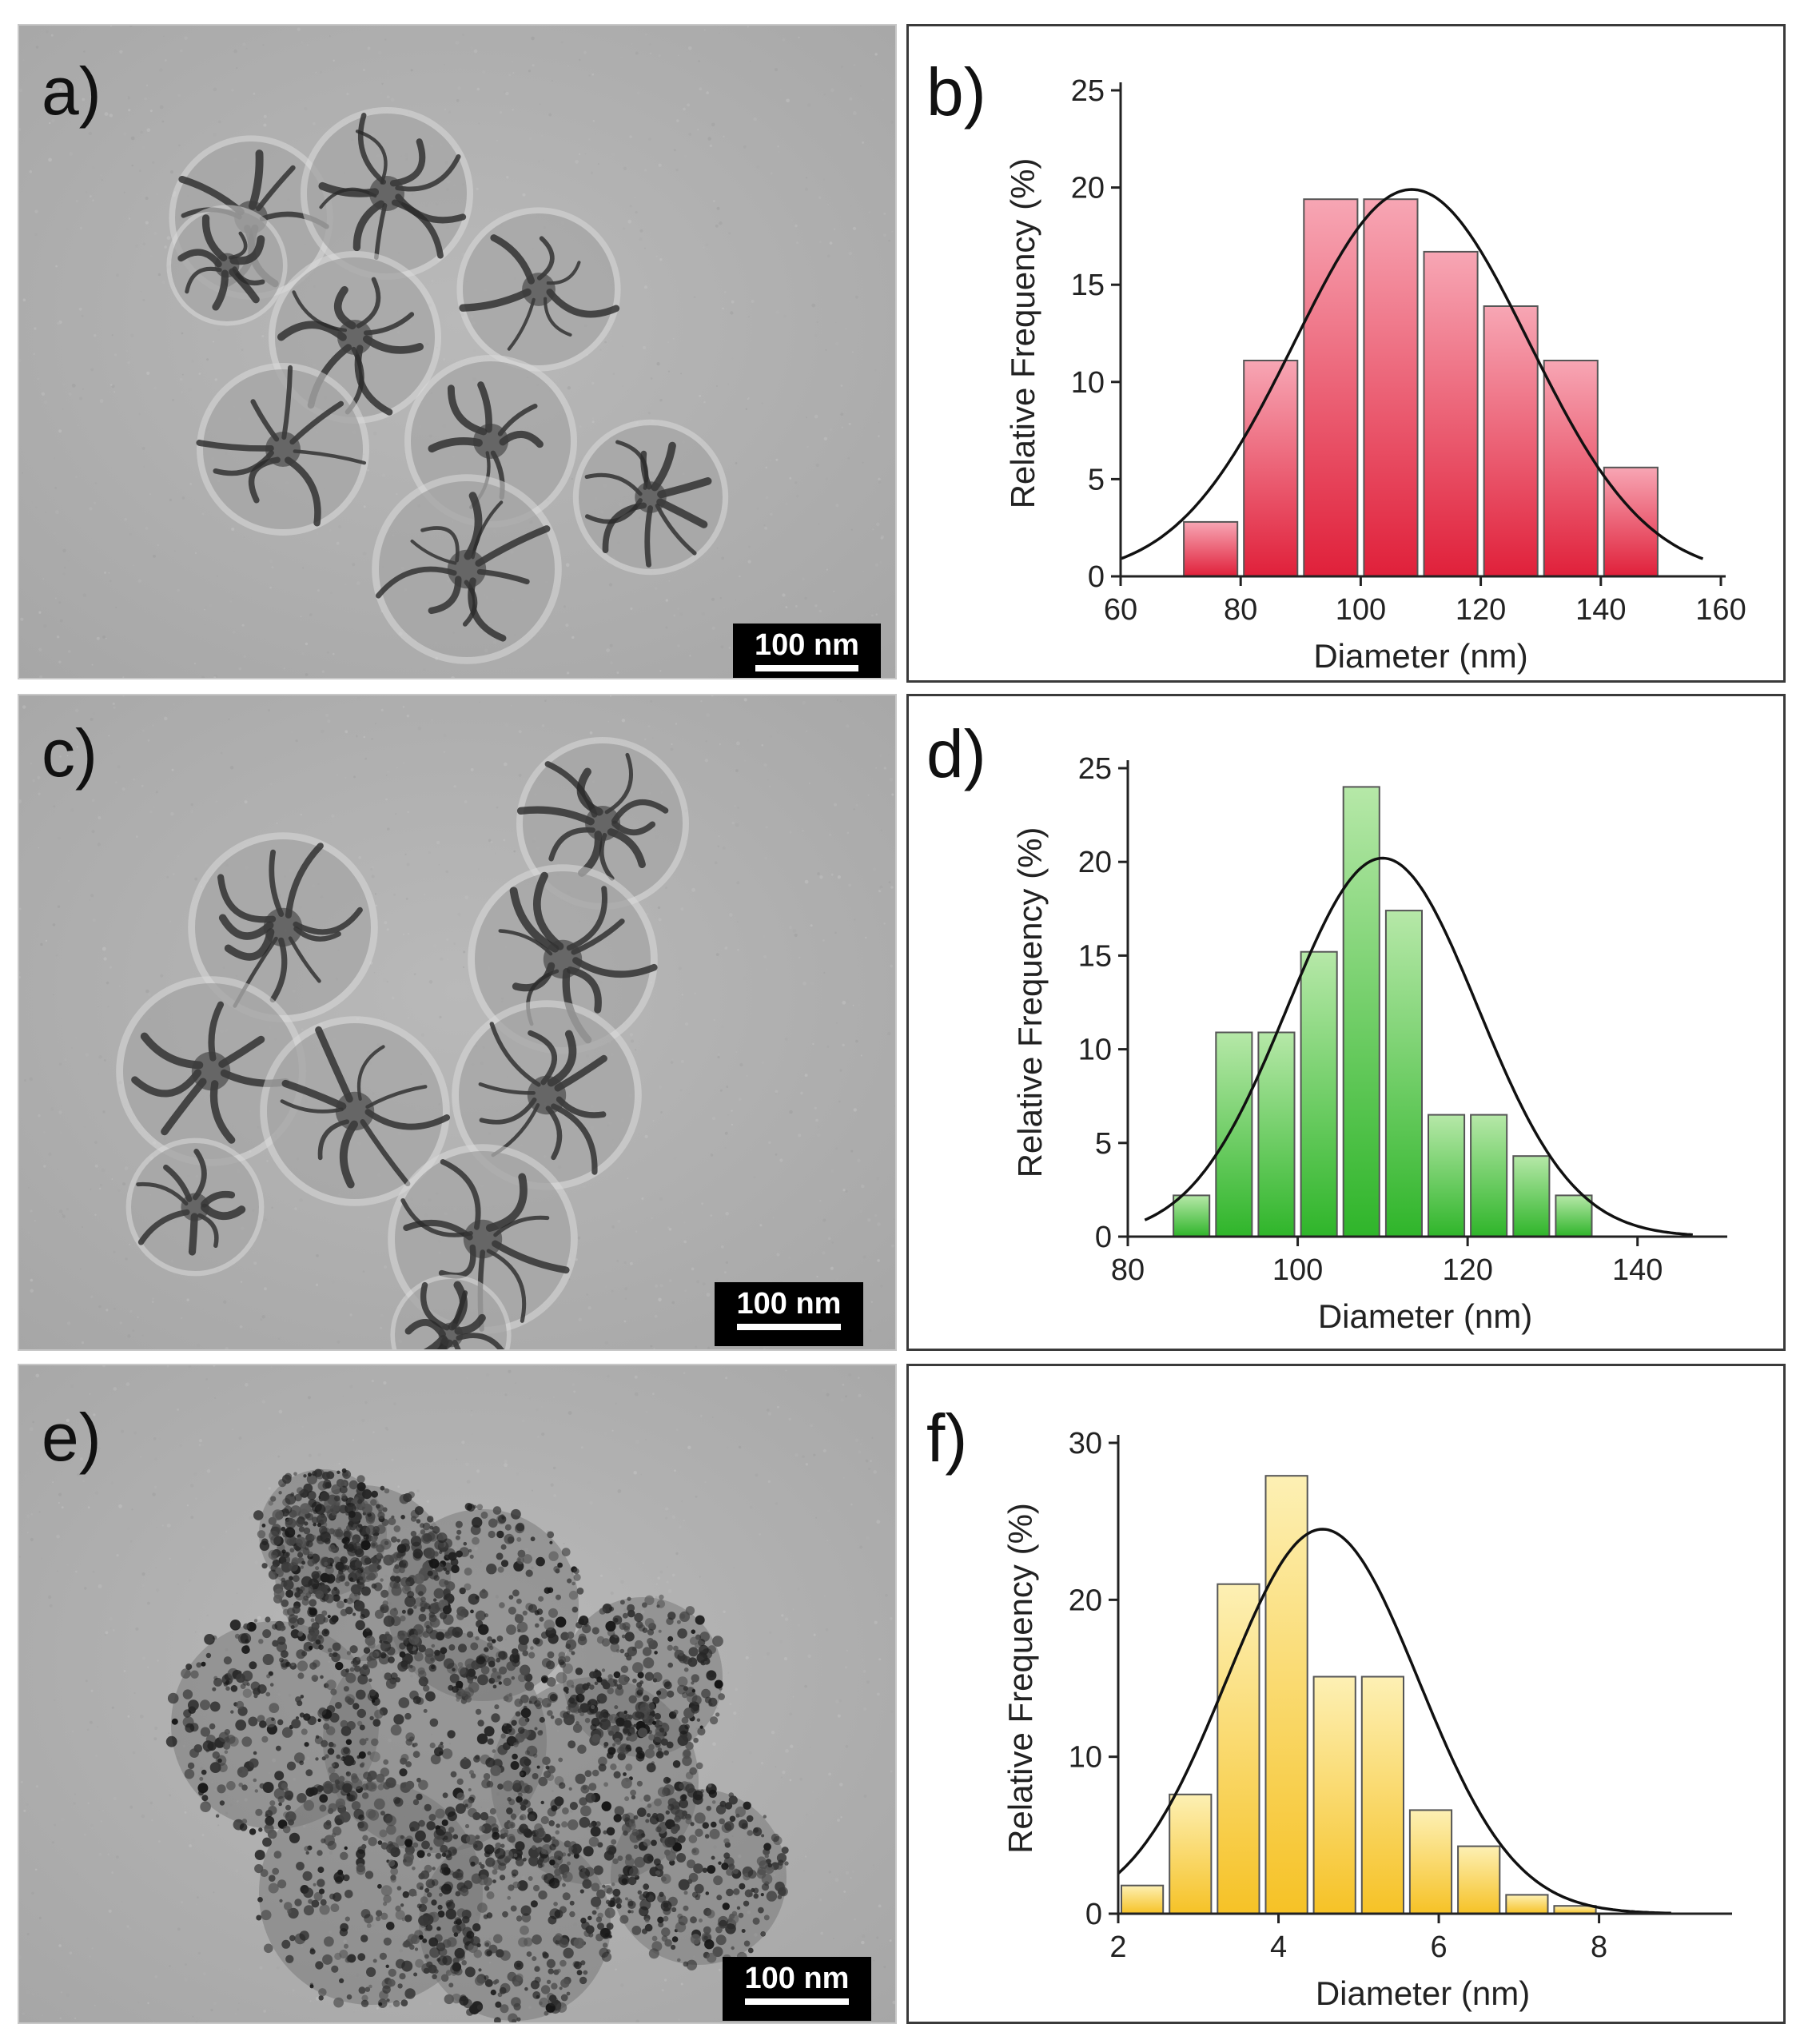 The image size is (1808, 2044). Describe the element at coordinates (1438, 1947) in the screenshot. I see `x-tick-label: 6` at that location.